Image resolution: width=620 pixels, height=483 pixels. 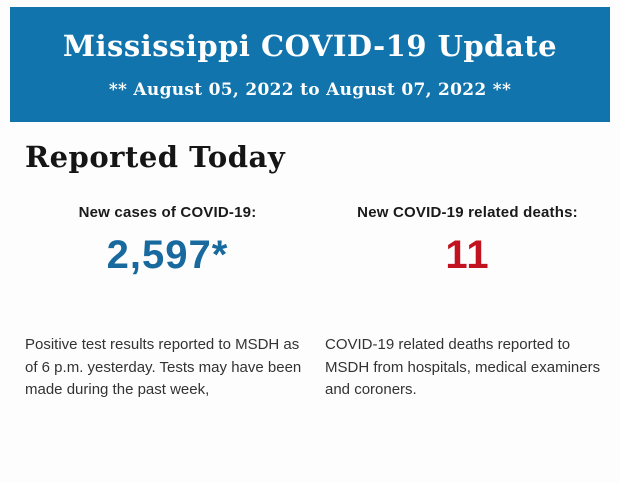 What do you see at coordinates (467, 212) in the screenshot?
I see `new-deaths-label: New COVID-19 related deaths:` at bounding box center [467, 212].